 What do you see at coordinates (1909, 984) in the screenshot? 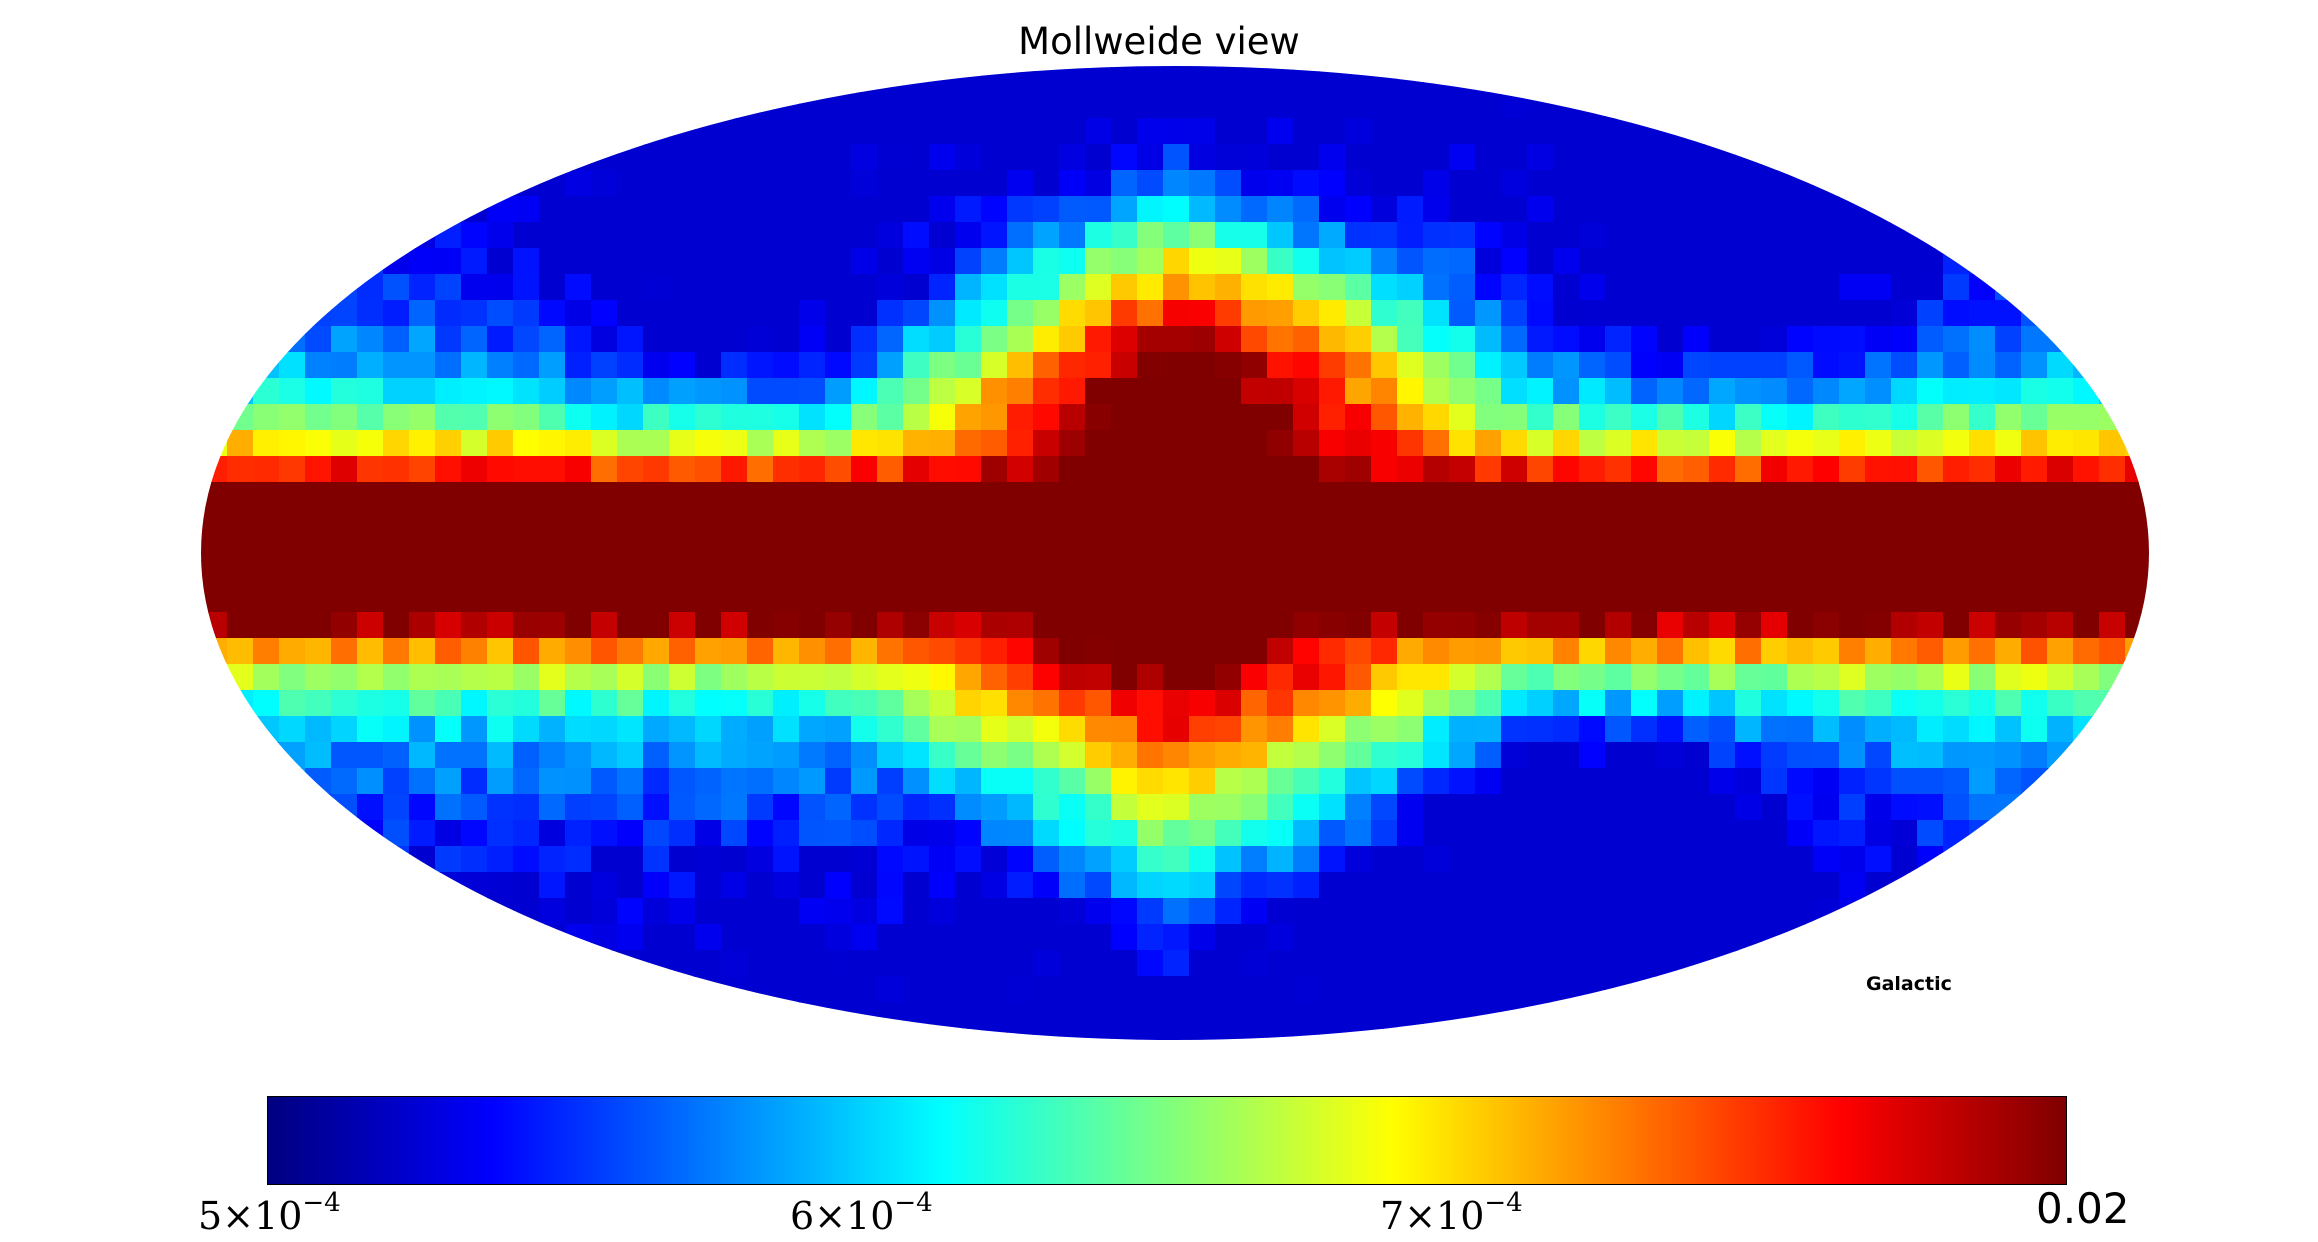
I see `coordinate-system-label: Galactic` at bounding box center [1909, 984].